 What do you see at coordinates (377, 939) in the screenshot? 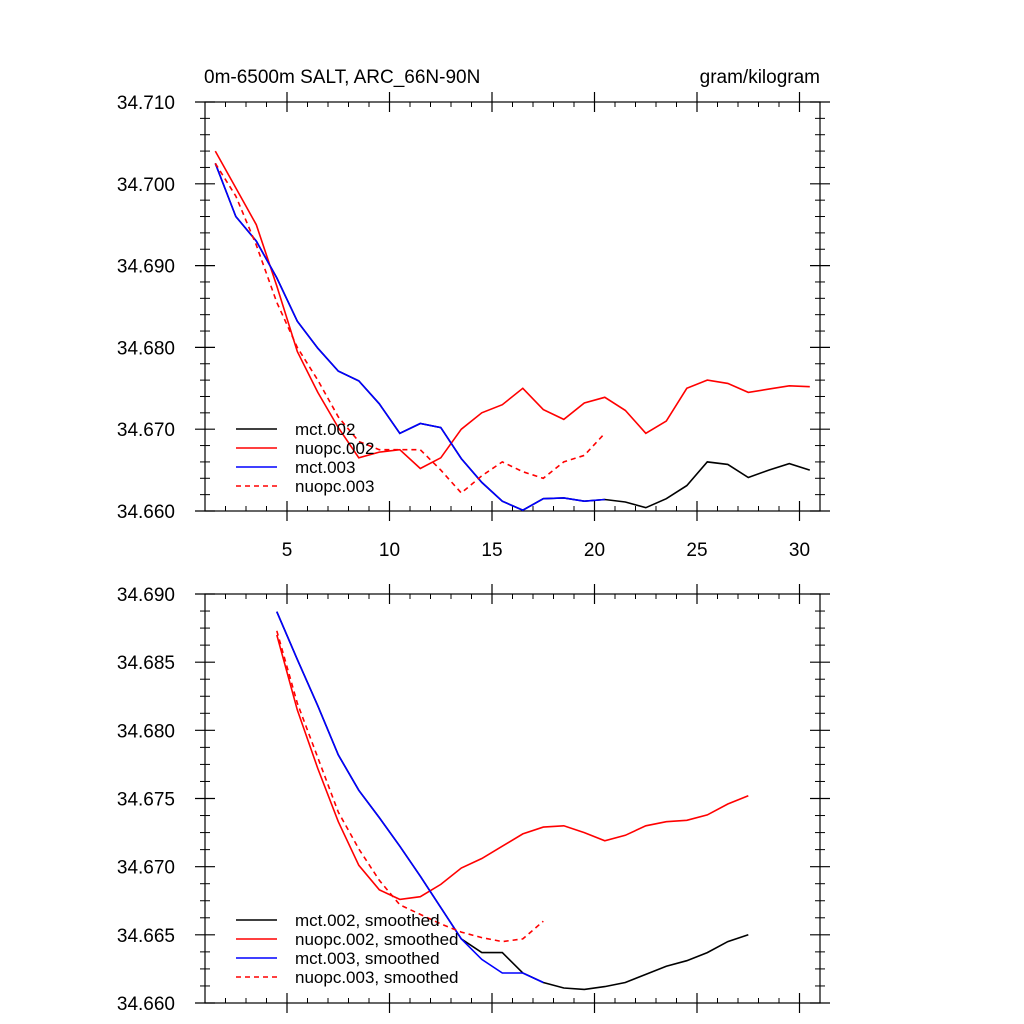
I see `legend-label: nuopc.002, smoothed` at bounding box center [377, 939].